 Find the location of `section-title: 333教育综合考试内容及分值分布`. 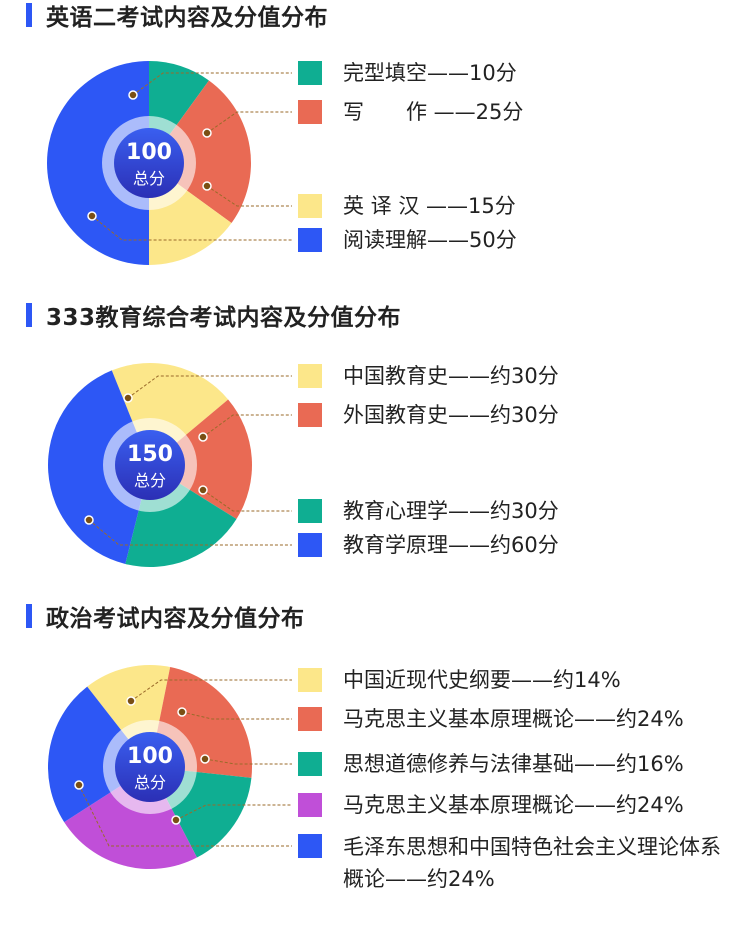

section-title: 333教育综合考试内容及分值分布 is located at coordinates (214, 315).